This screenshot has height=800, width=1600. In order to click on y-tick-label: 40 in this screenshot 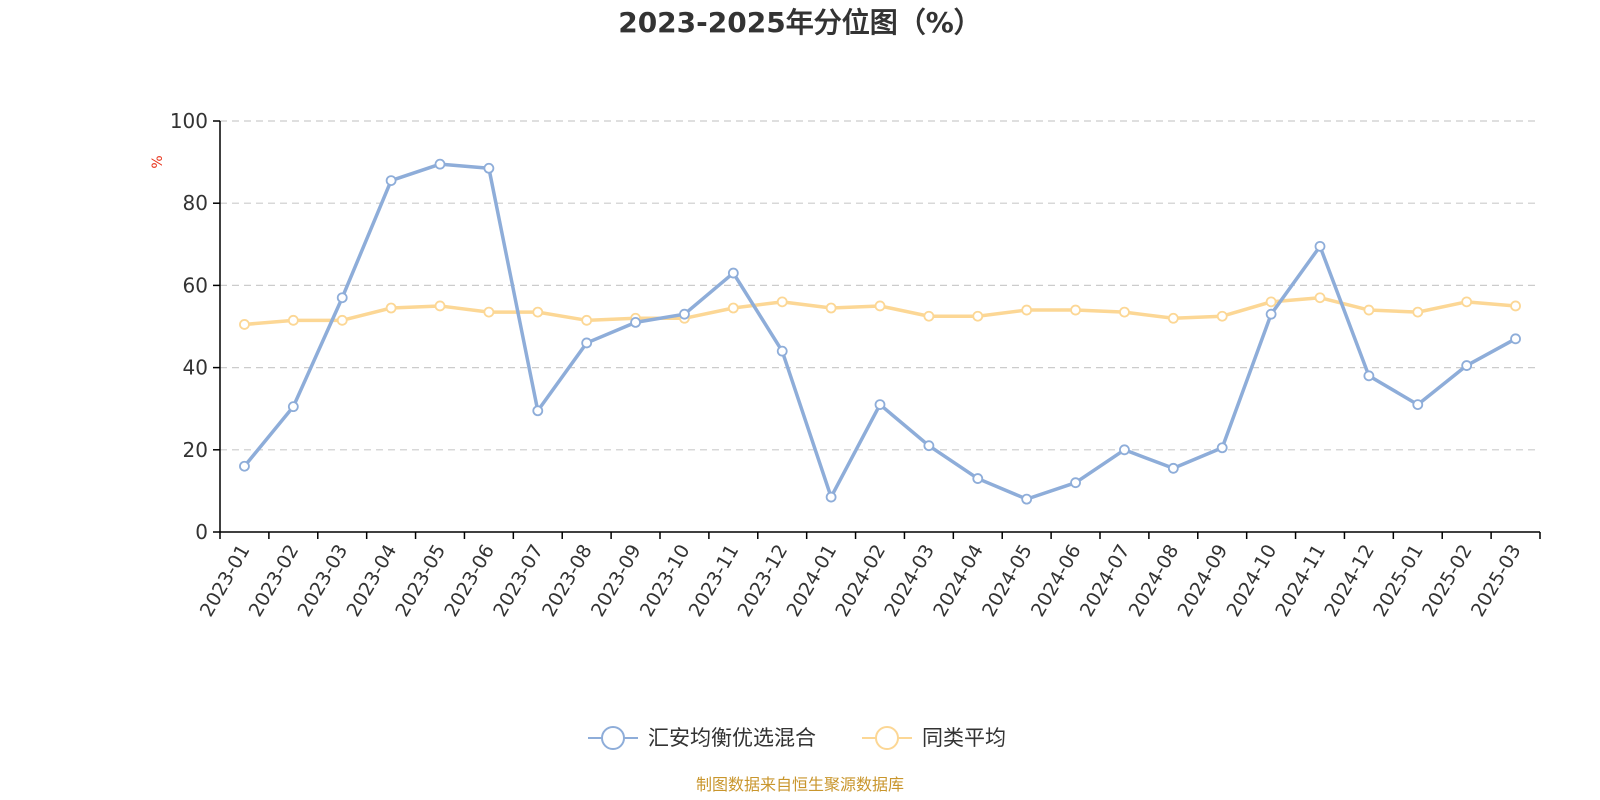, I will do `click(195, 368)`.